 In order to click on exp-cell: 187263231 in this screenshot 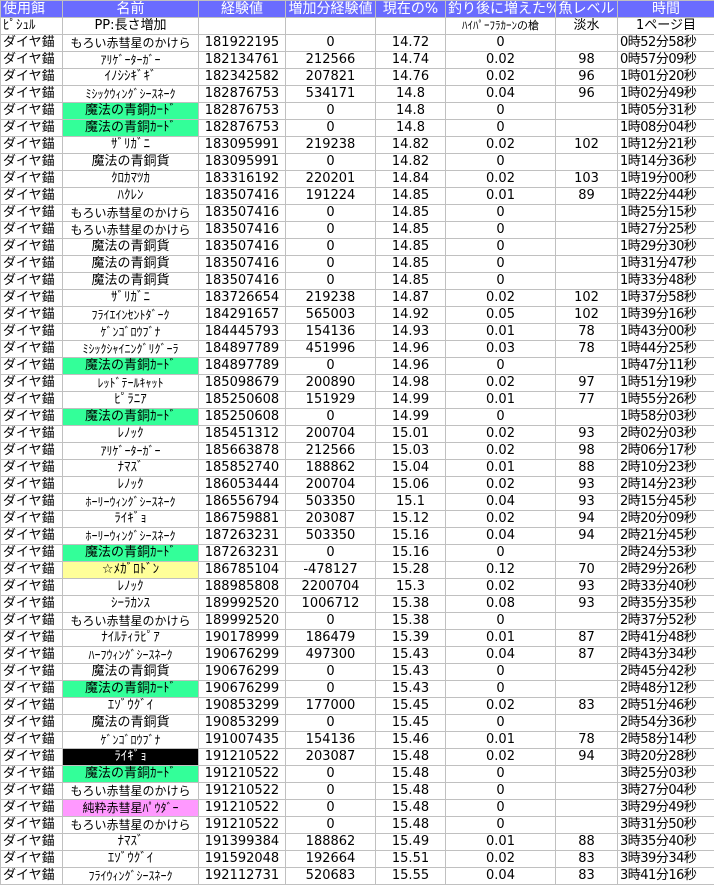, I will do `click(242, 536)`.